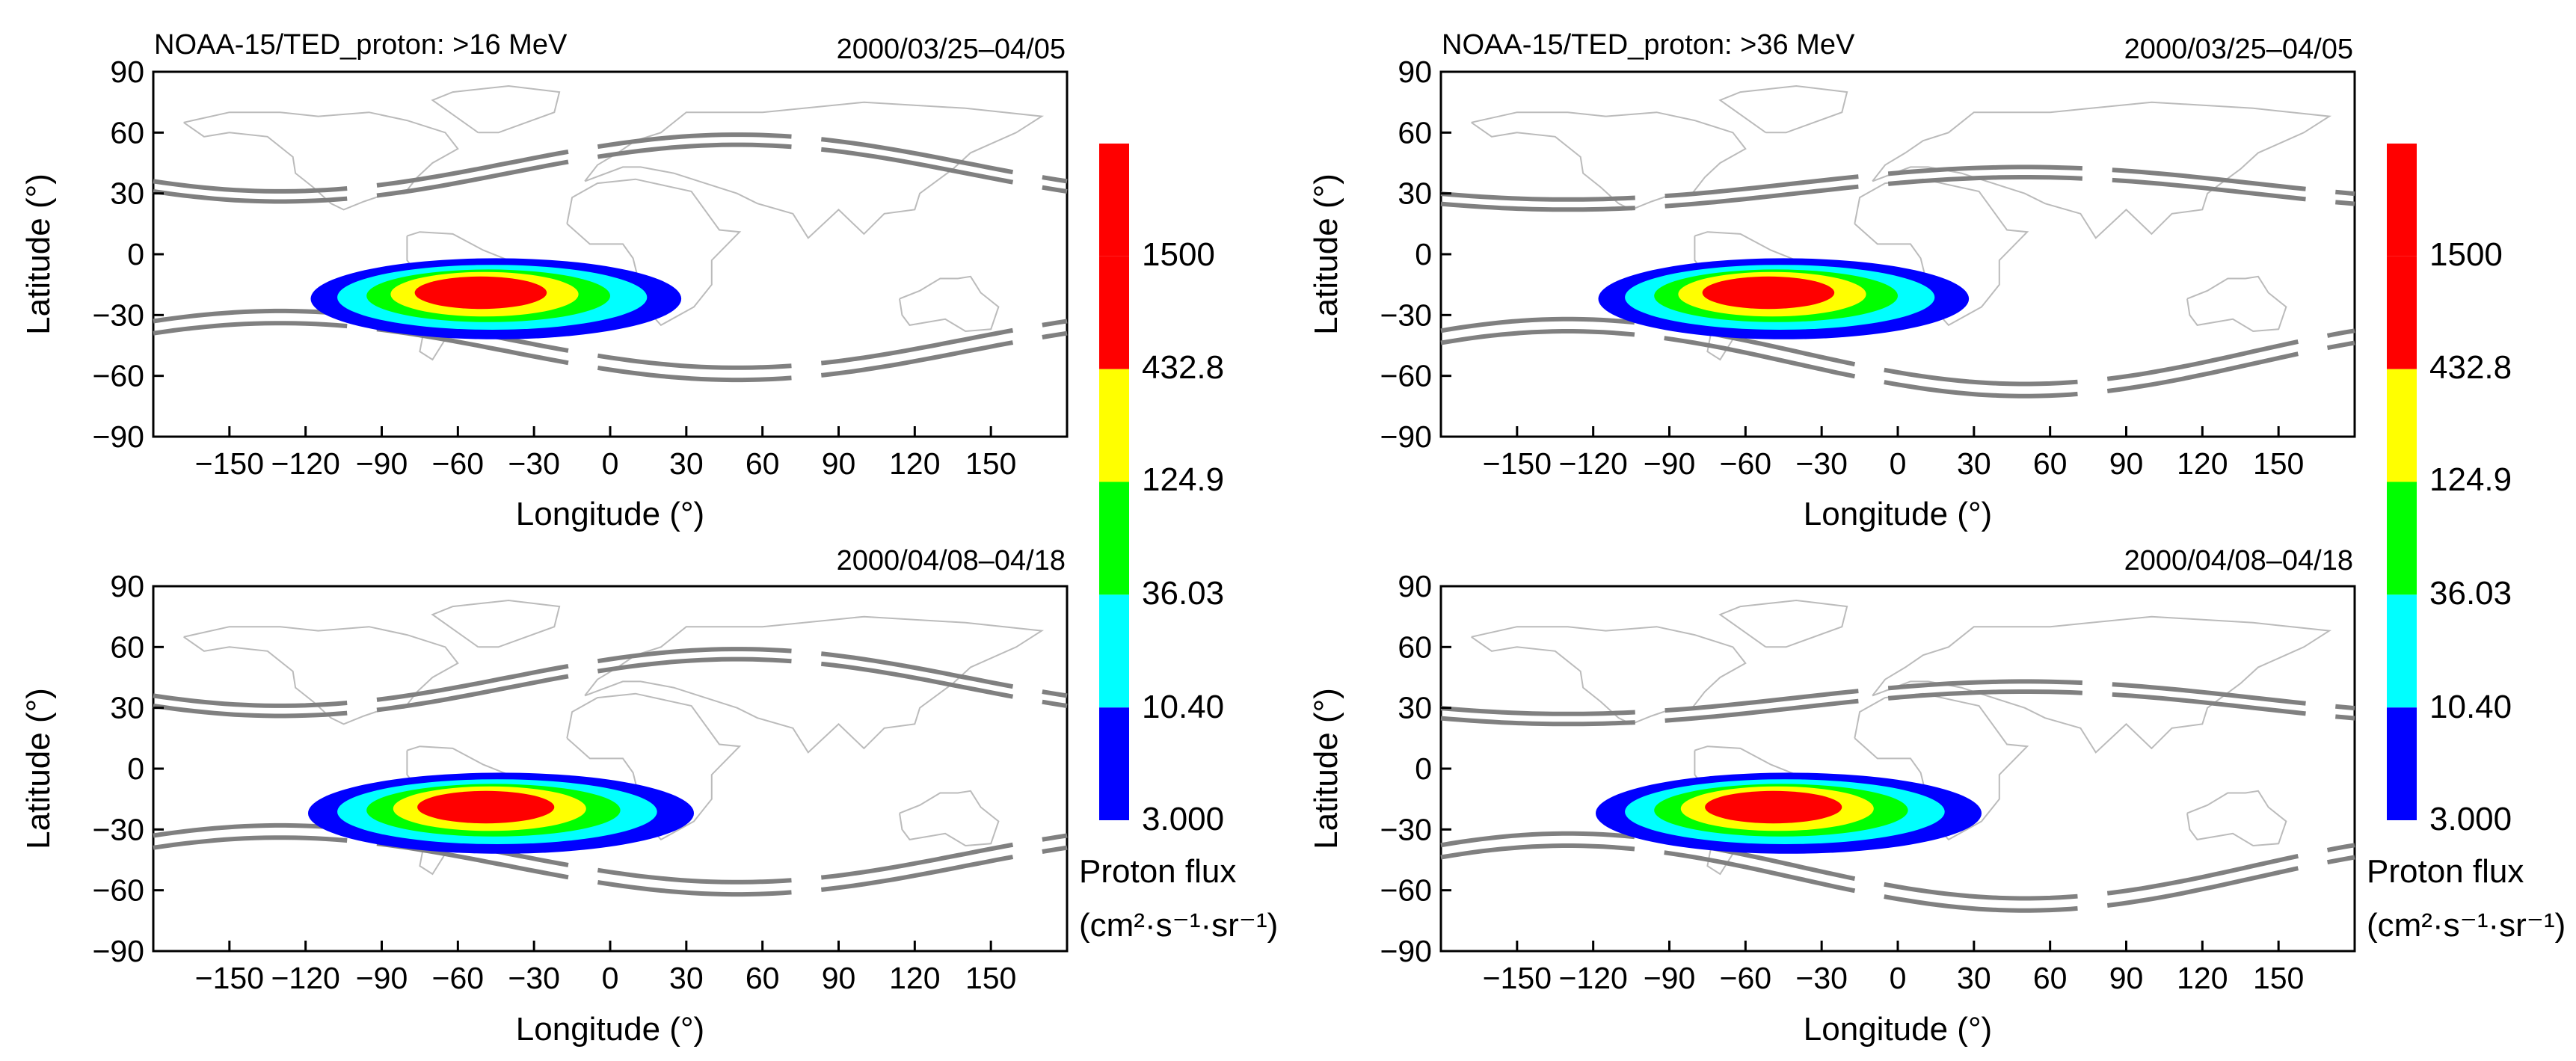 The height and width of the screenshot is (1061, 2576). Describe the element at coordinates (2470, 479) in the screenshot. I see `colorbar-label: 124.9` at that location.